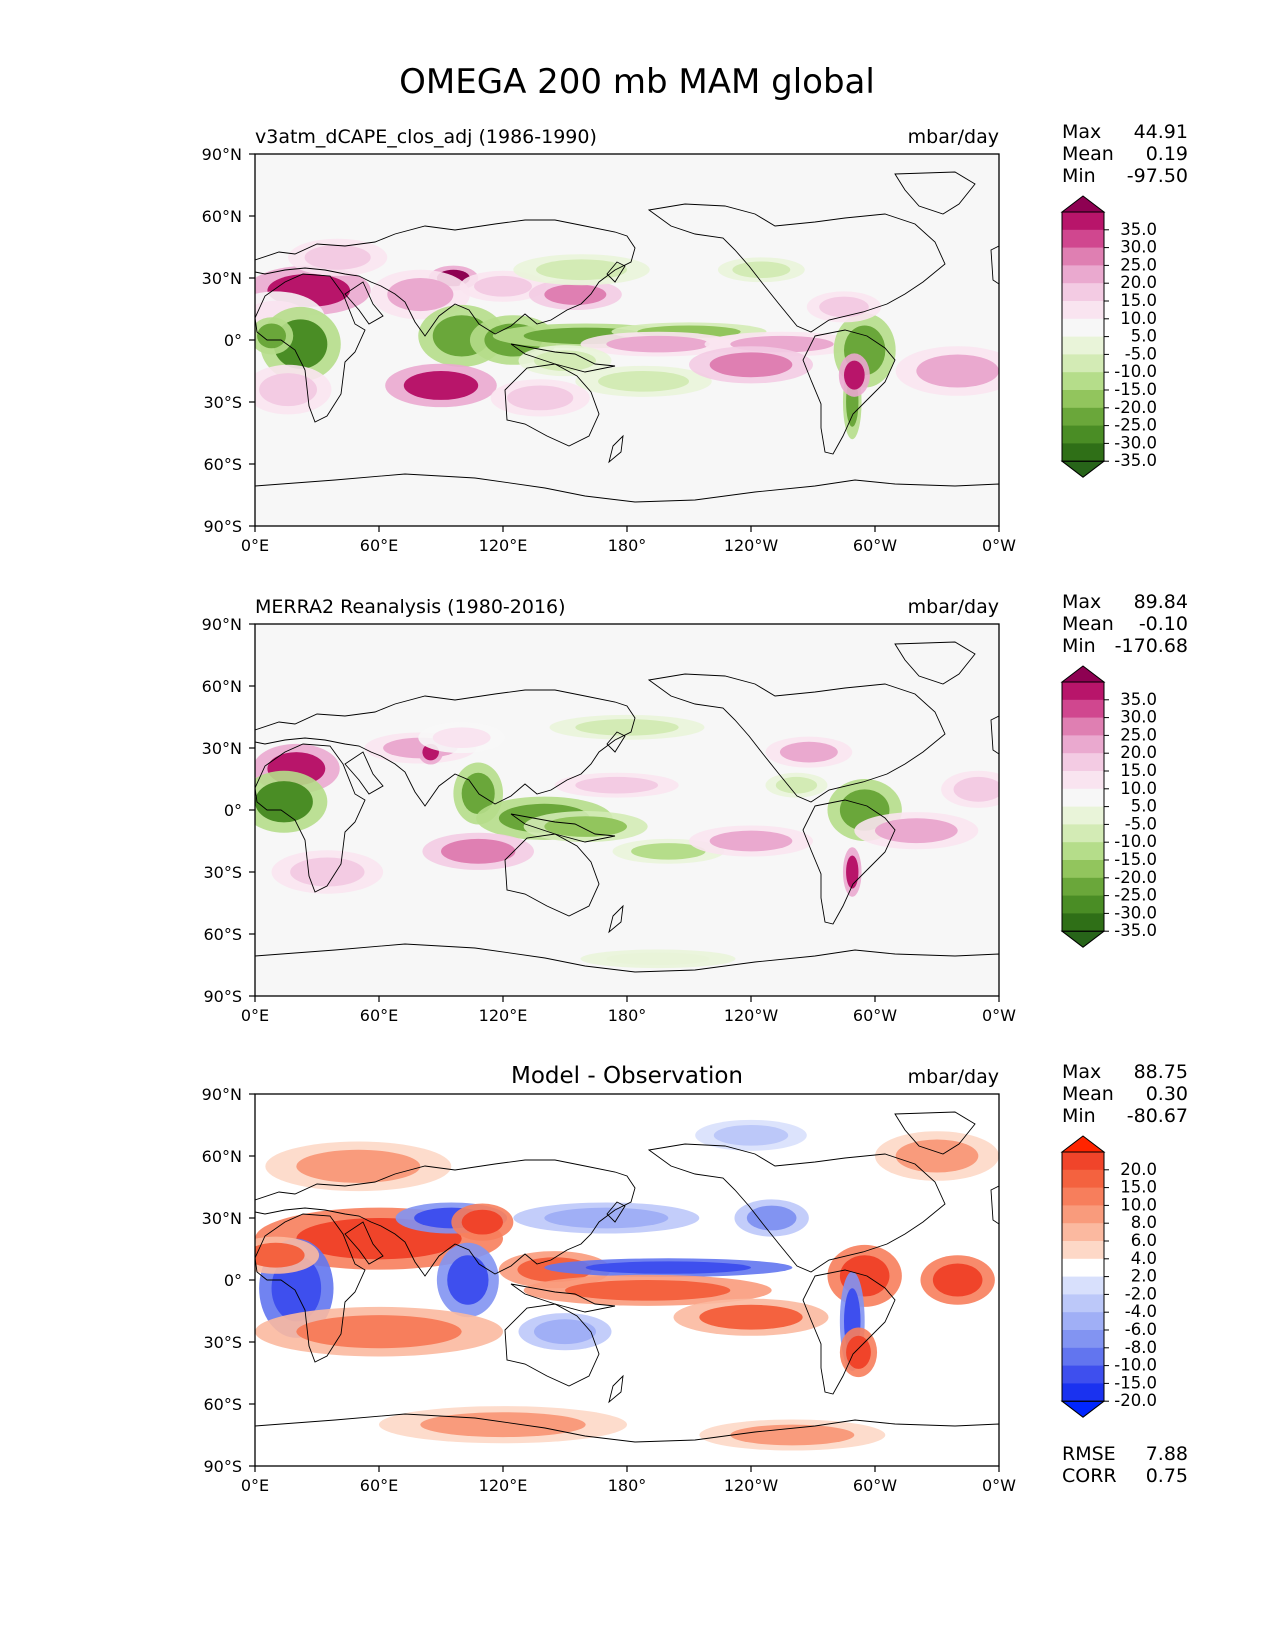 The image size is (1275, 1650). Describe the element at coordinates (1161, 602) in the screenshot. I see `stat-value: 89.84` at that location.